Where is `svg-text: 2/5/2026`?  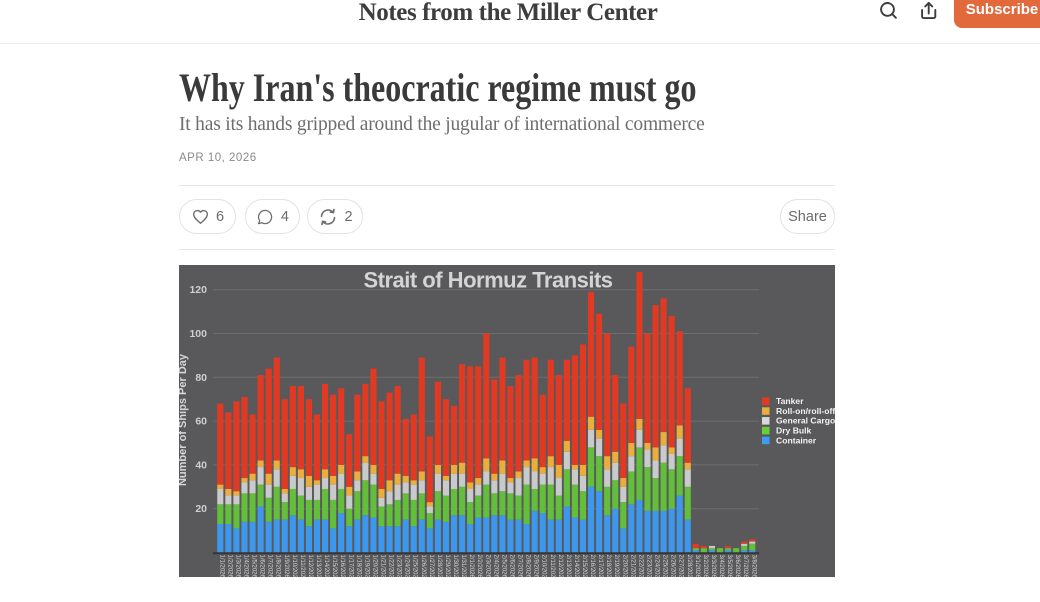
svg-text: 2/5/2026 is located at coordinates (503, 566).